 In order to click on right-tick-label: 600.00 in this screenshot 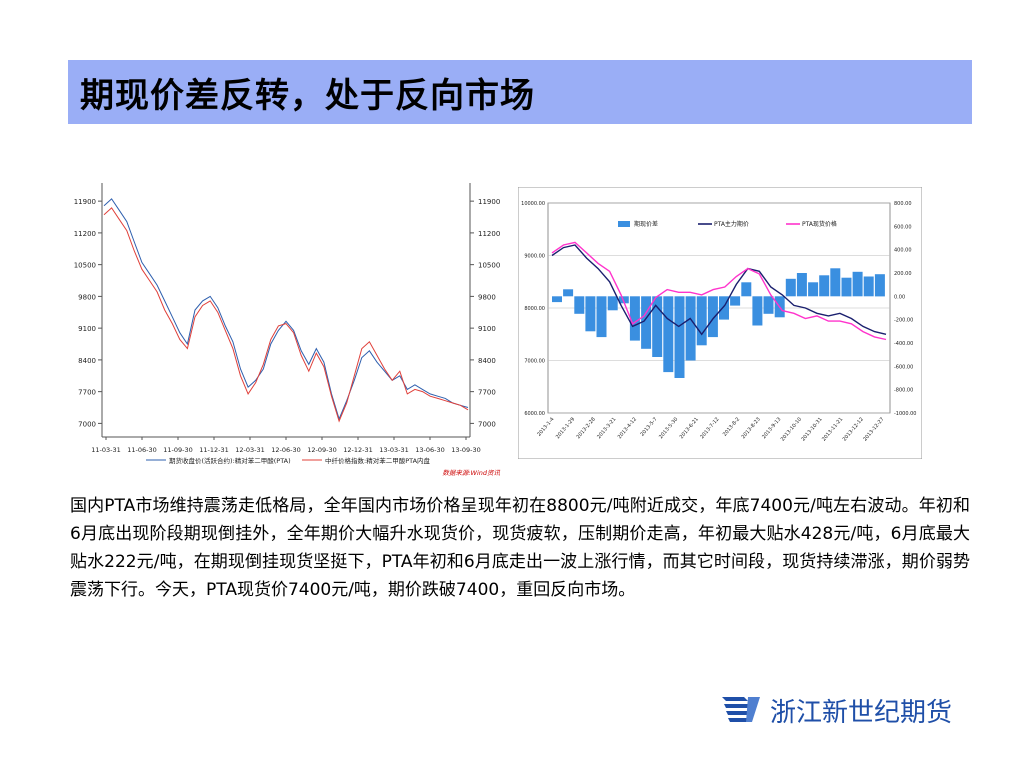, I will do `click(903, 227)`.